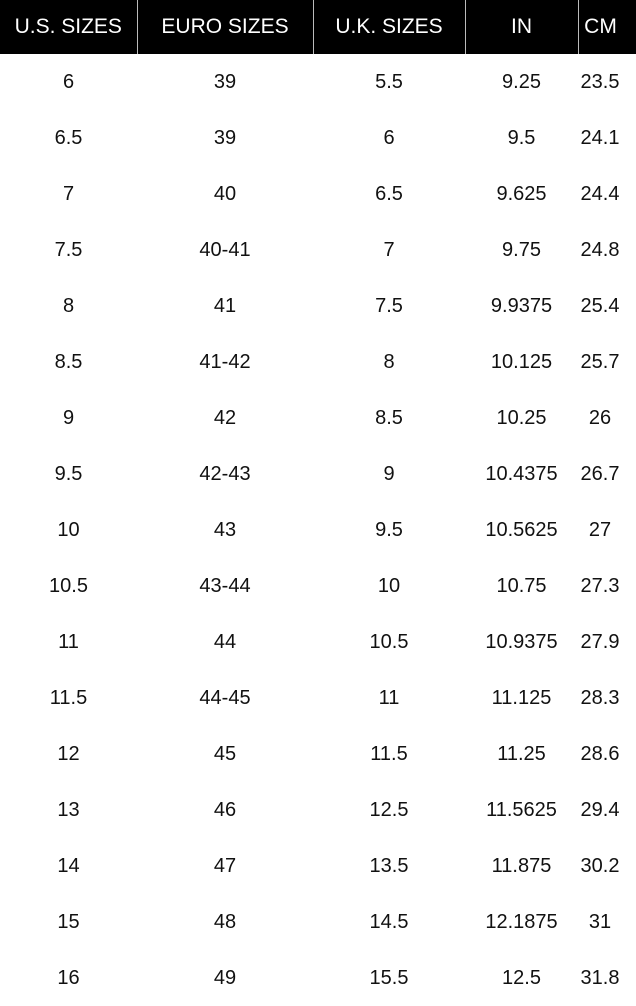  I want to click on cell-cm: 28.3, so click(607, 698).